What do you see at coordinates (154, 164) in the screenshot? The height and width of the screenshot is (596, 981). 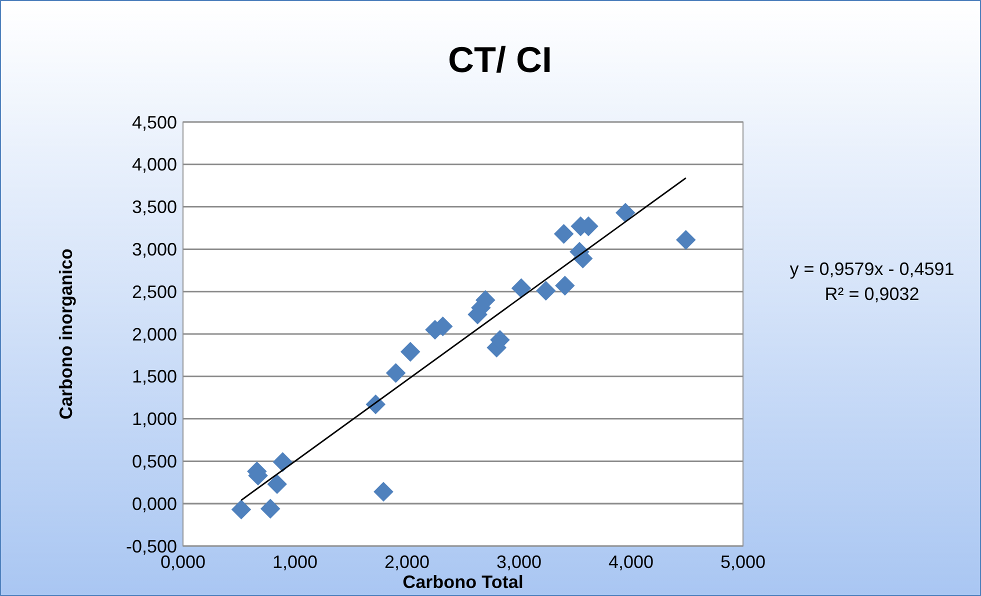 I see `y-tick-label: 4,000` at bounding box center [154, 164].